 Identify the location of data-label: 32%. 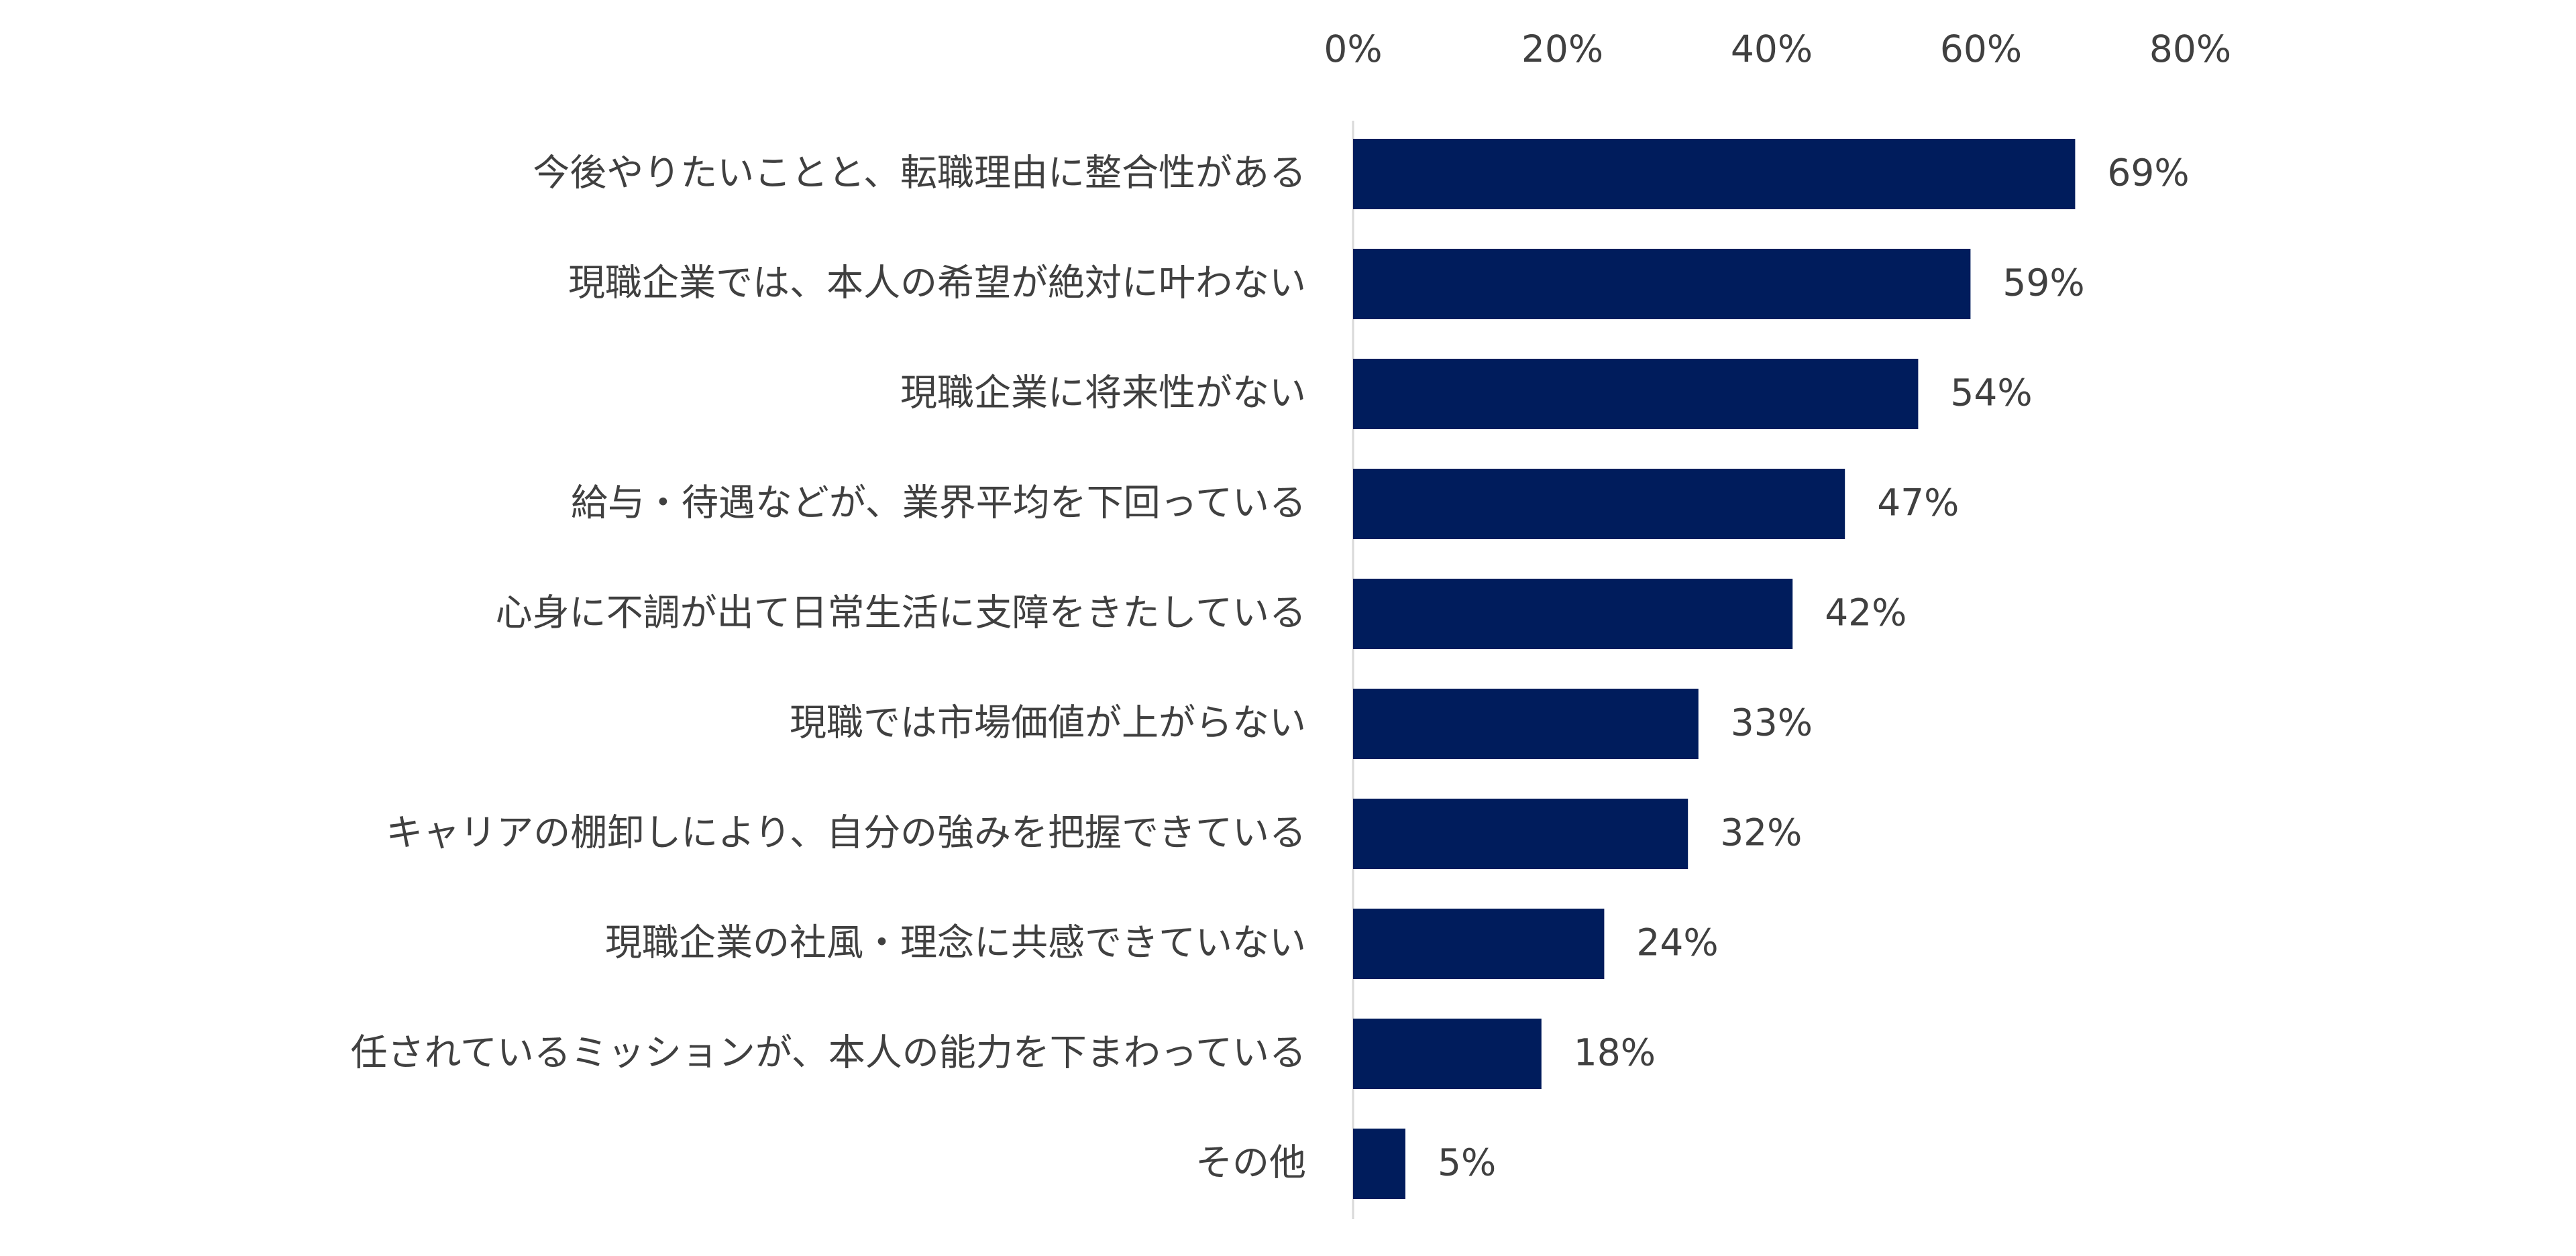
(1761, 832).